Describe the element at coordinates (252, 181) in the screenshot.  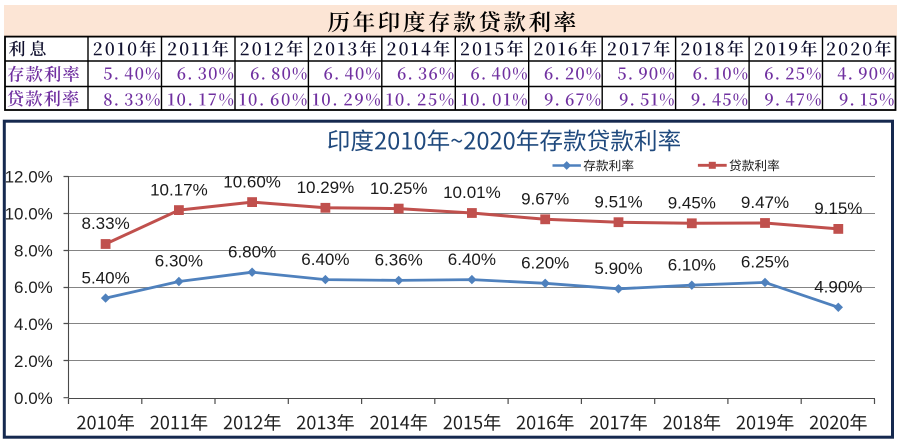
I see `svg-text: 10.60%` at that location.